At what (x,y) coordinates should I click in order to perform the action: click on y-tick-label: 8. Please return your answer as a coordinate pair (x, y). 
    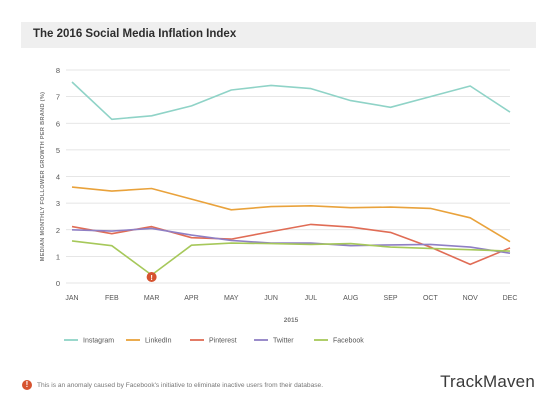
    Looking at the image, I should click on (58, 70).